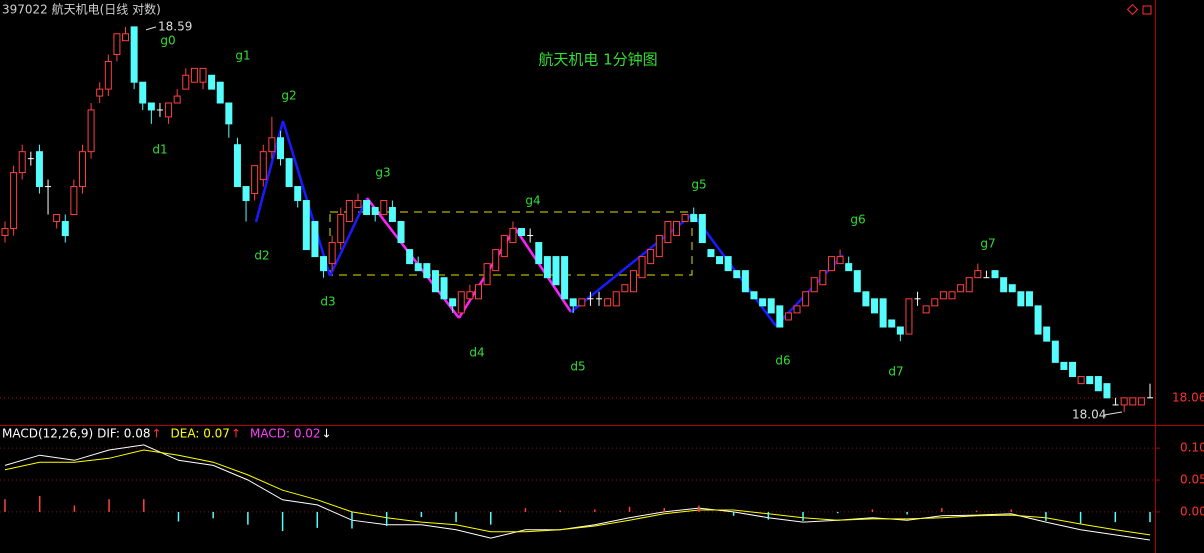 The height and width of the screenshot is (553, 1204). I want to click on legend-entry: DEA: 0.07, so click(200, 434).